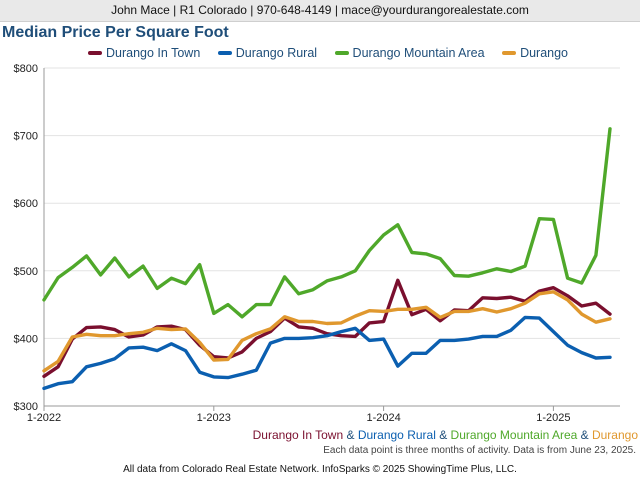 The height and width of the screenshot is (480, 640). Describe the element at coordinates (26, 272) in the screenshot. I see `y-tick-label-500: $500` at that location.